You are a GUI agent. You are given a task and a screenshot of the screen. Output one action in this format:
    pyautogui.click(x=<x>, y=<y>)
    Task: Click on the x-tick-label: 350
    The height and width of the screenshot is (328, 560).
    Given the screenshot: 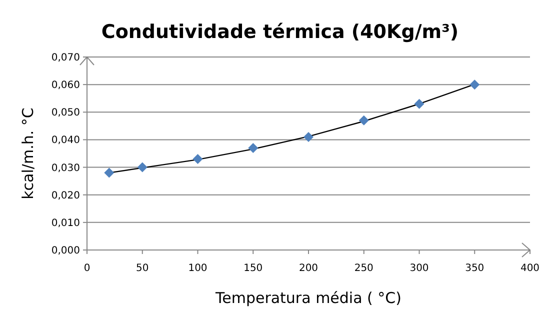 What is the action you would take?
    pyautogui.click(x=474, y=268)
    